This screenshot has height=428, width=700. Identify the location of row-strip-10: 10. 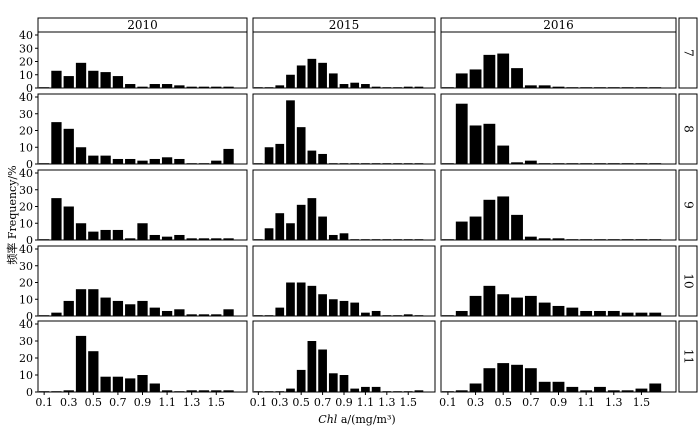
(688, 281).